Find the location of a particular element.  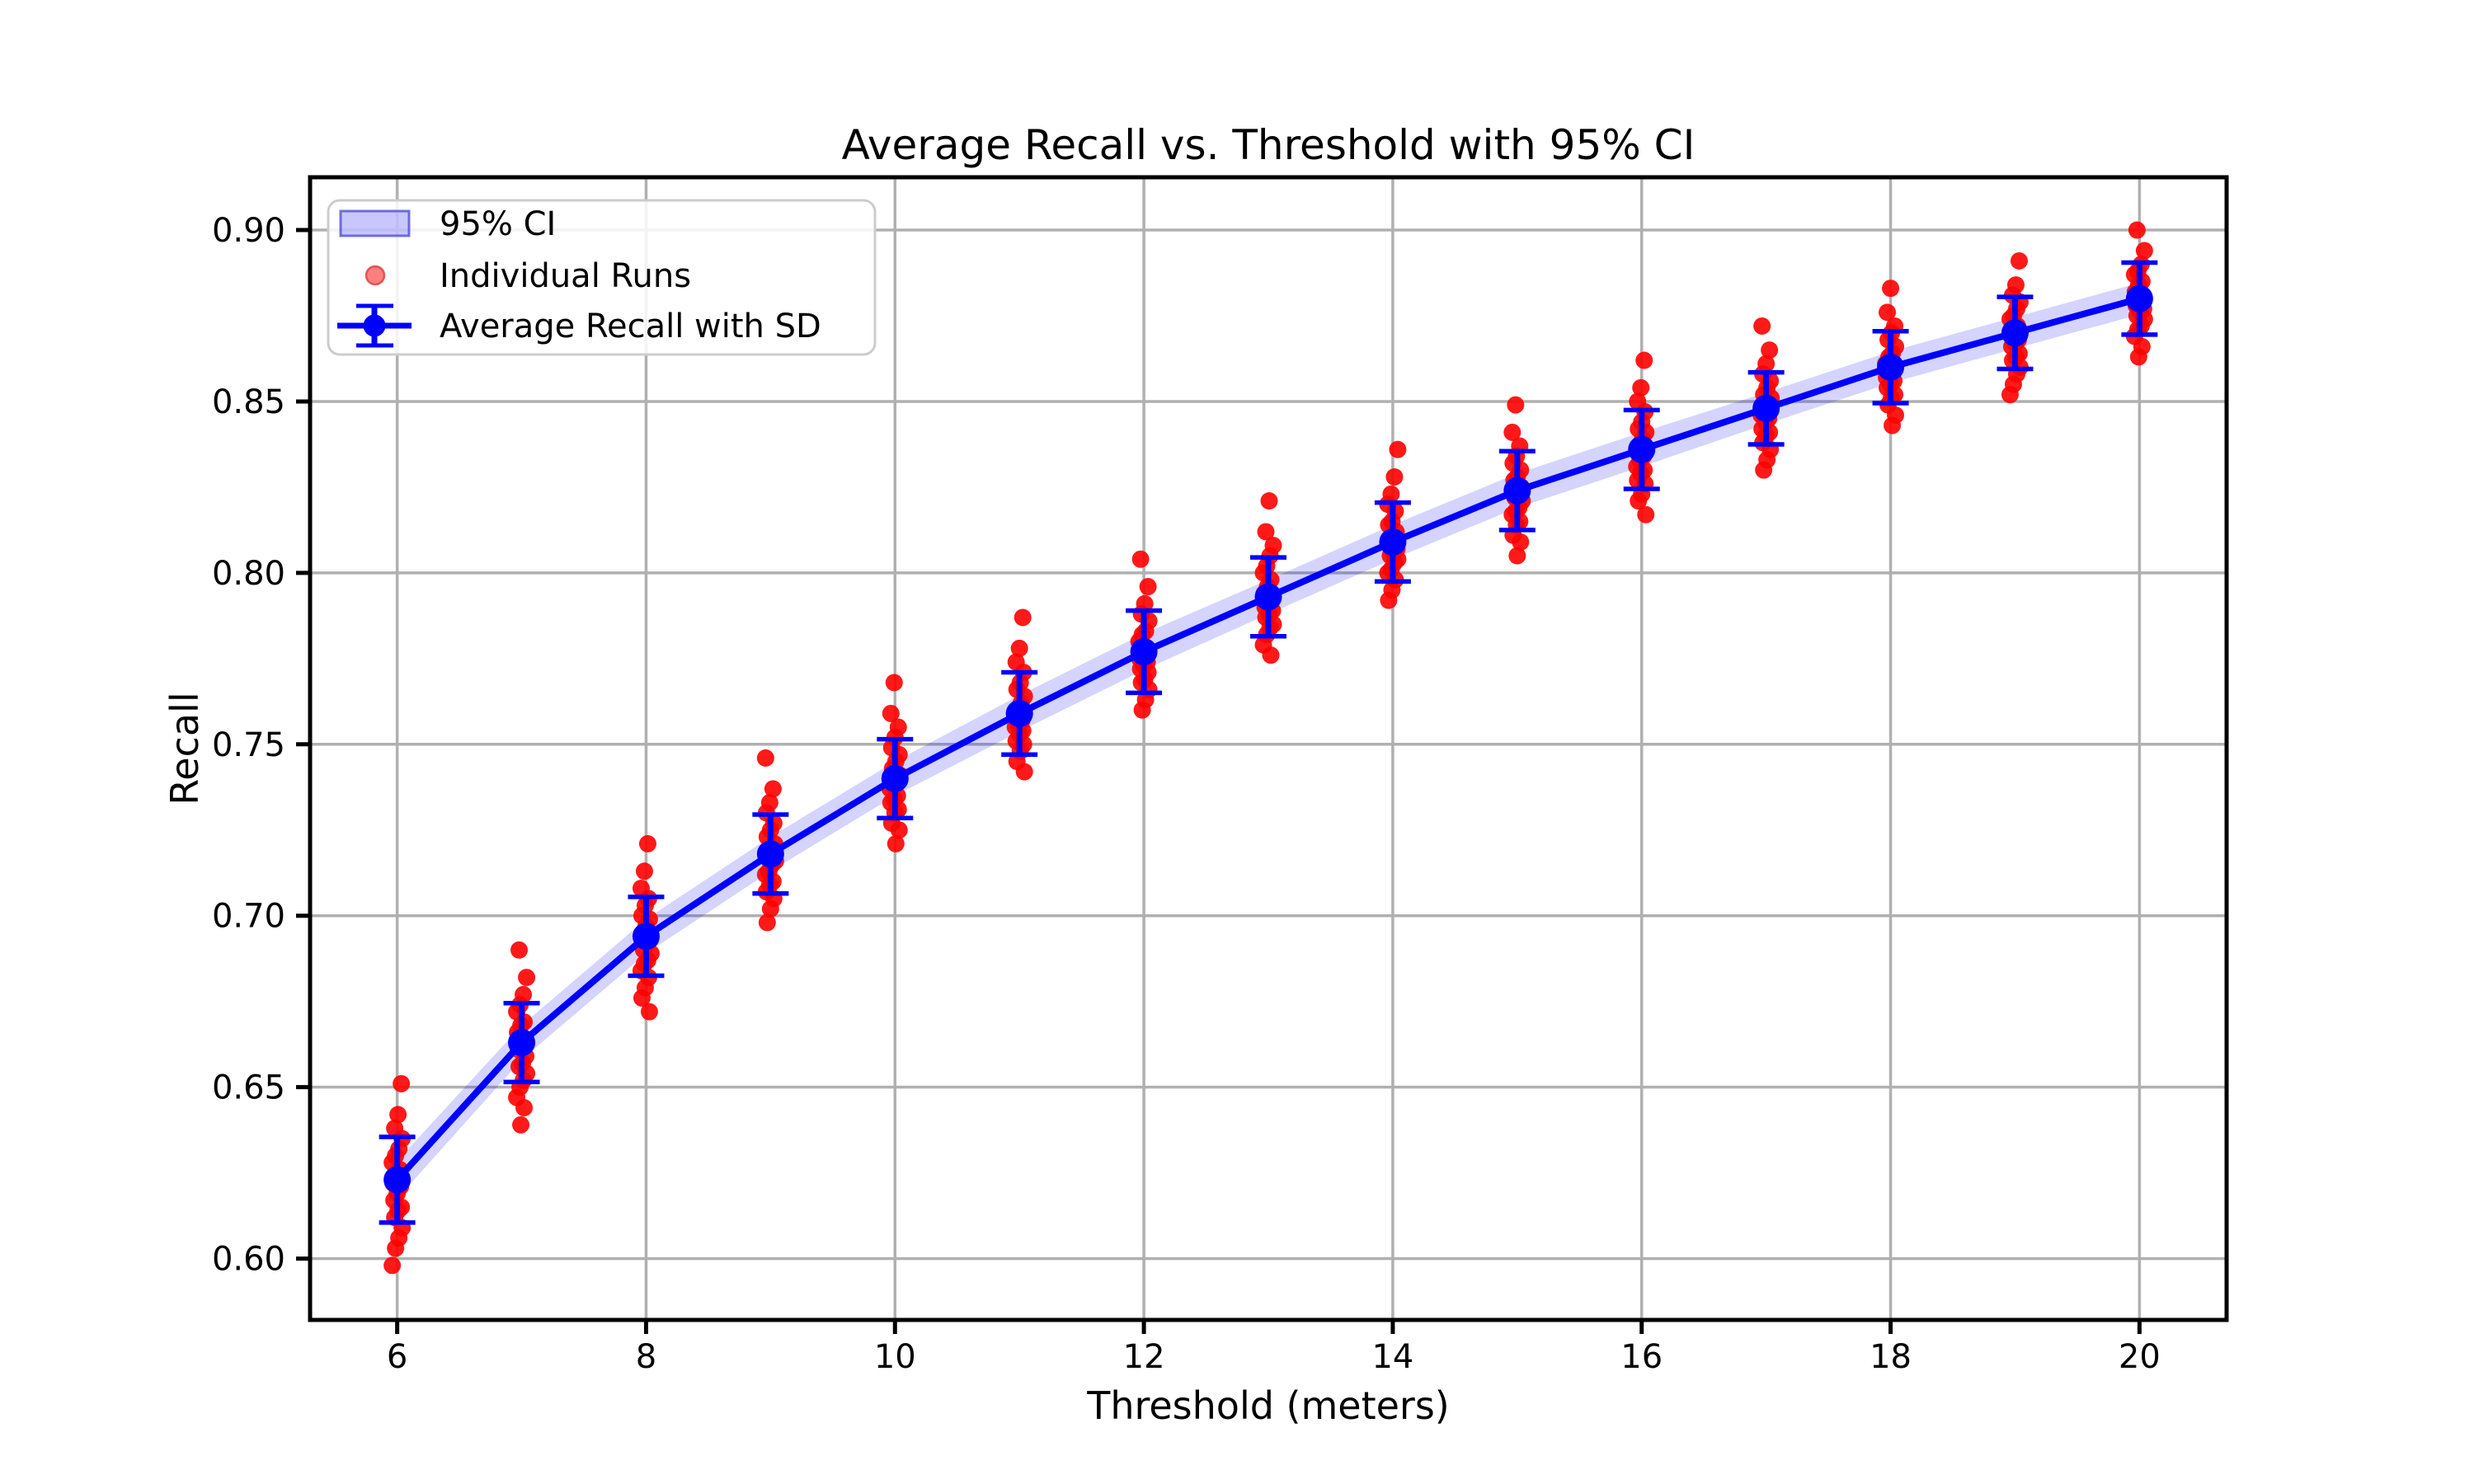

y-tick-label: 0.75 is located at coordinates (248, 745).